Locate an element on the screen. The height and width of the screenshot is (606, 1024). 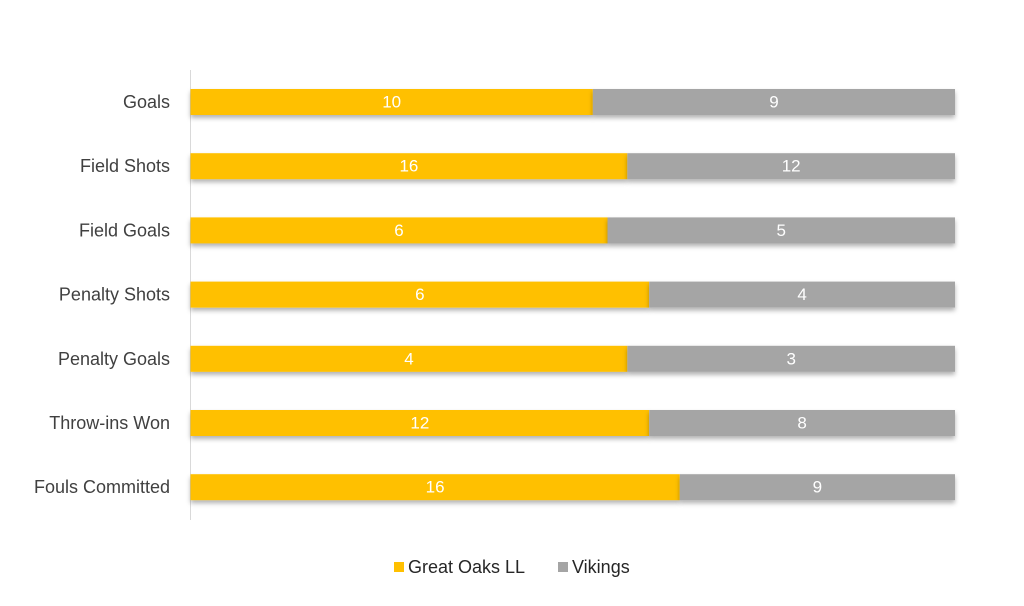
category-label: Throw-ins Won is located at coordinates (109, 423).